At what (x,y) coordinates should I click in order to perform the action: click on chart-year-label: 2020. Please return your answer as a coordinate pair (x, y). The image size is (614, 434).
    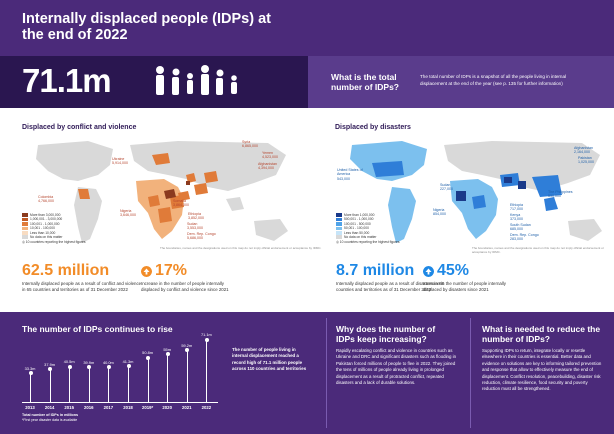
    Looking at the image, I should click on (167, 407).